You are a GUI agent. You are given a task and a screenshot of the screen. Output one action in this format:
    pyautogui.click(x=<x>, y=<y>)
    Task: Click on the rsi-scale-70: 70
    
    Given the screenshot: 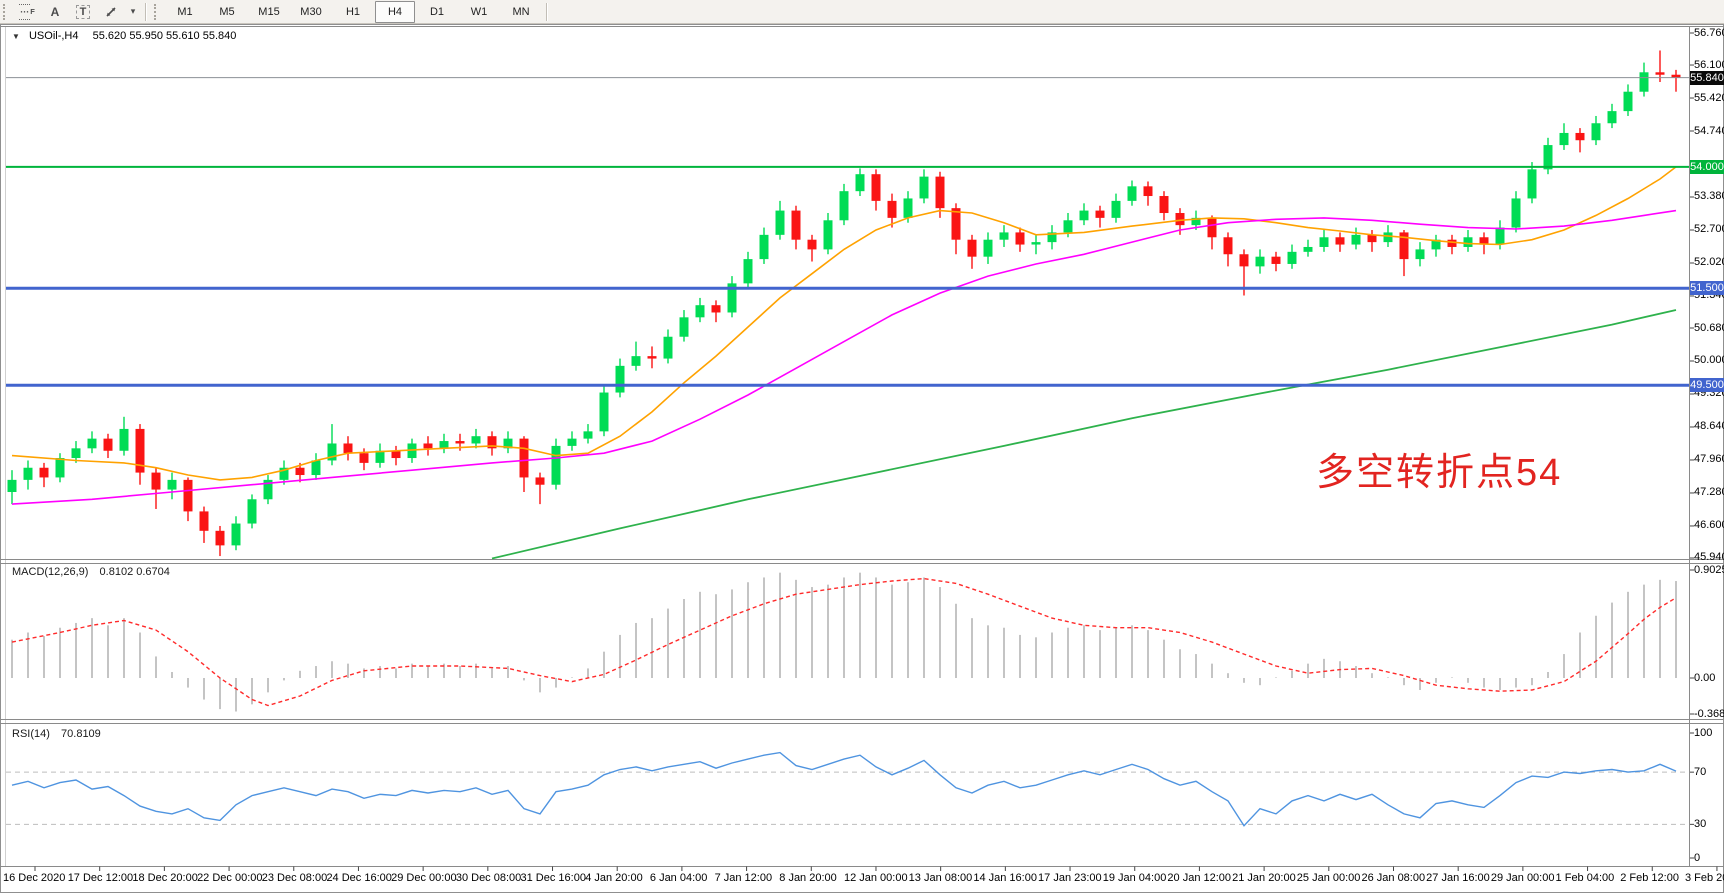 What is the action you would take?
    pyautogui.click(x=1700, y=771)
    